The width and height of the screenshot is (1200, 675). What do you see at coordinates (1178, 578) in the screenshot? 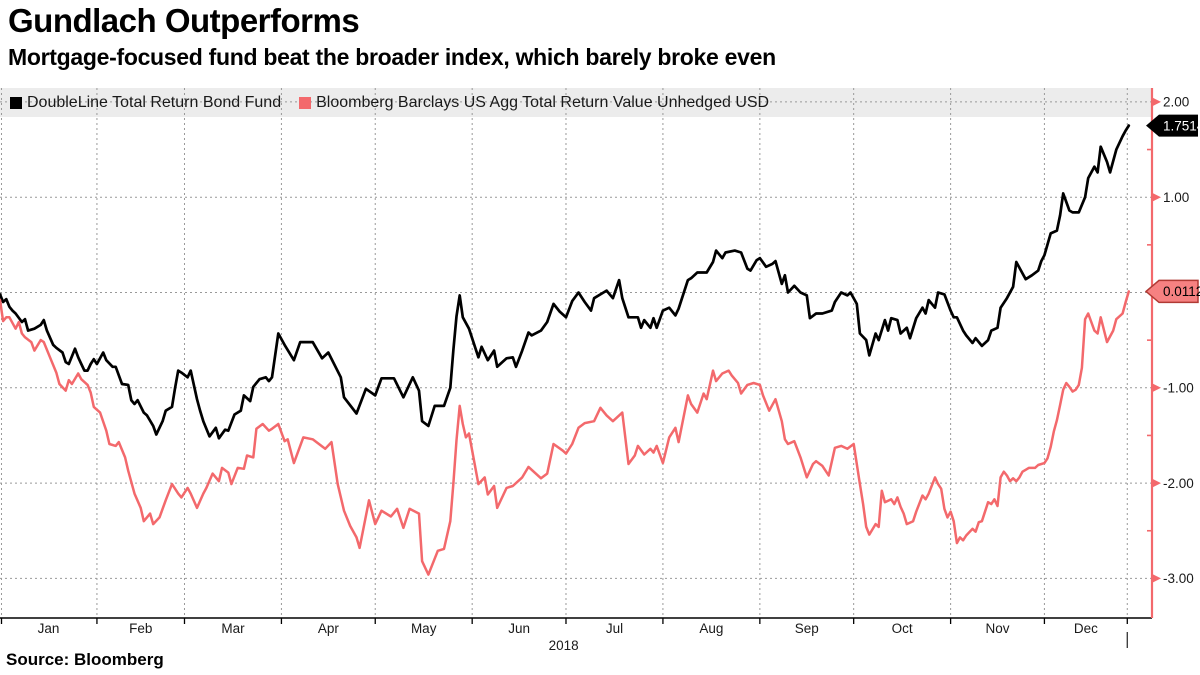
I see `y-tick-label: -3.00` at bounding box center [1178, 578].